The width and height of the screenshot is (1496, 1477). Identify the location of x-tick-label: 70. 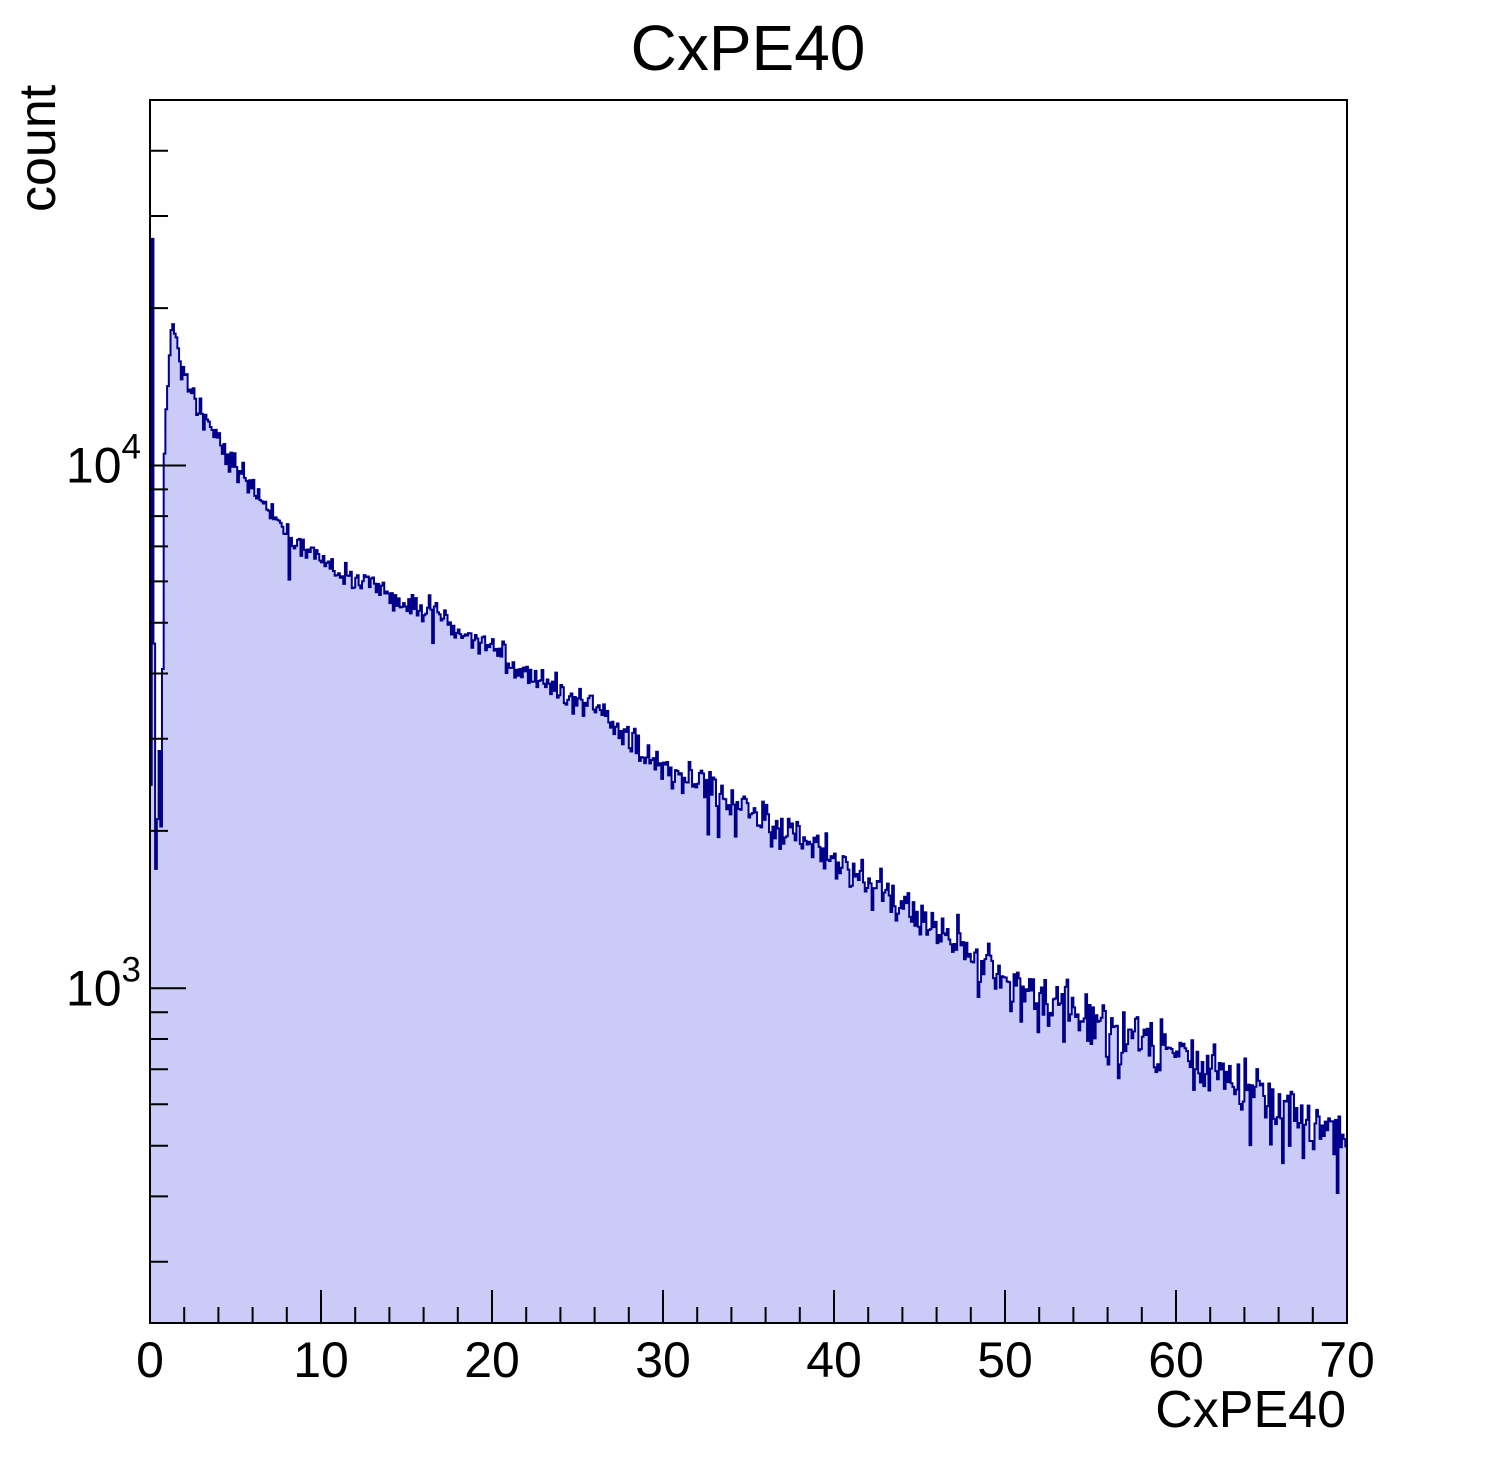
(1347, 1360).